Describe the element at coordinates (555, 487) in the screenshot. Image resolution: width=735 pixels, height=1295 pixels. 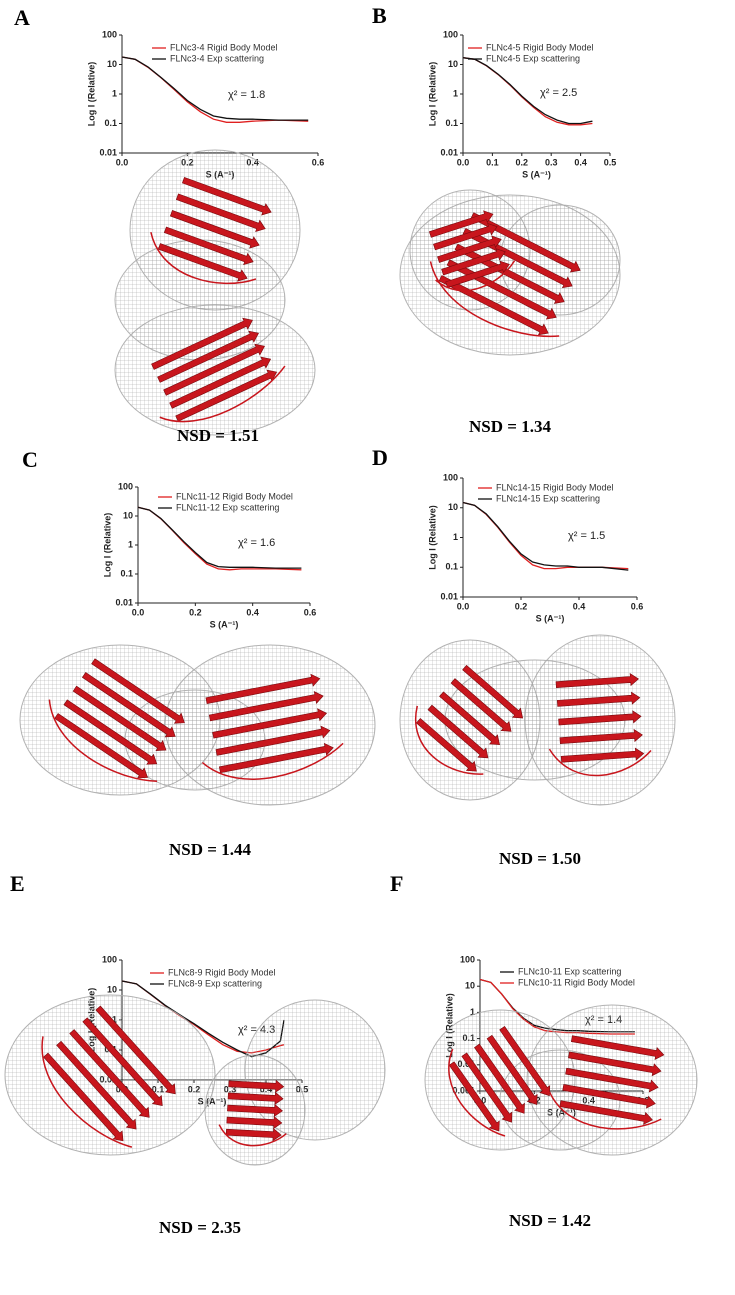
I see `legend-label: FLNc14-15 Rigid Body Model` at that location.